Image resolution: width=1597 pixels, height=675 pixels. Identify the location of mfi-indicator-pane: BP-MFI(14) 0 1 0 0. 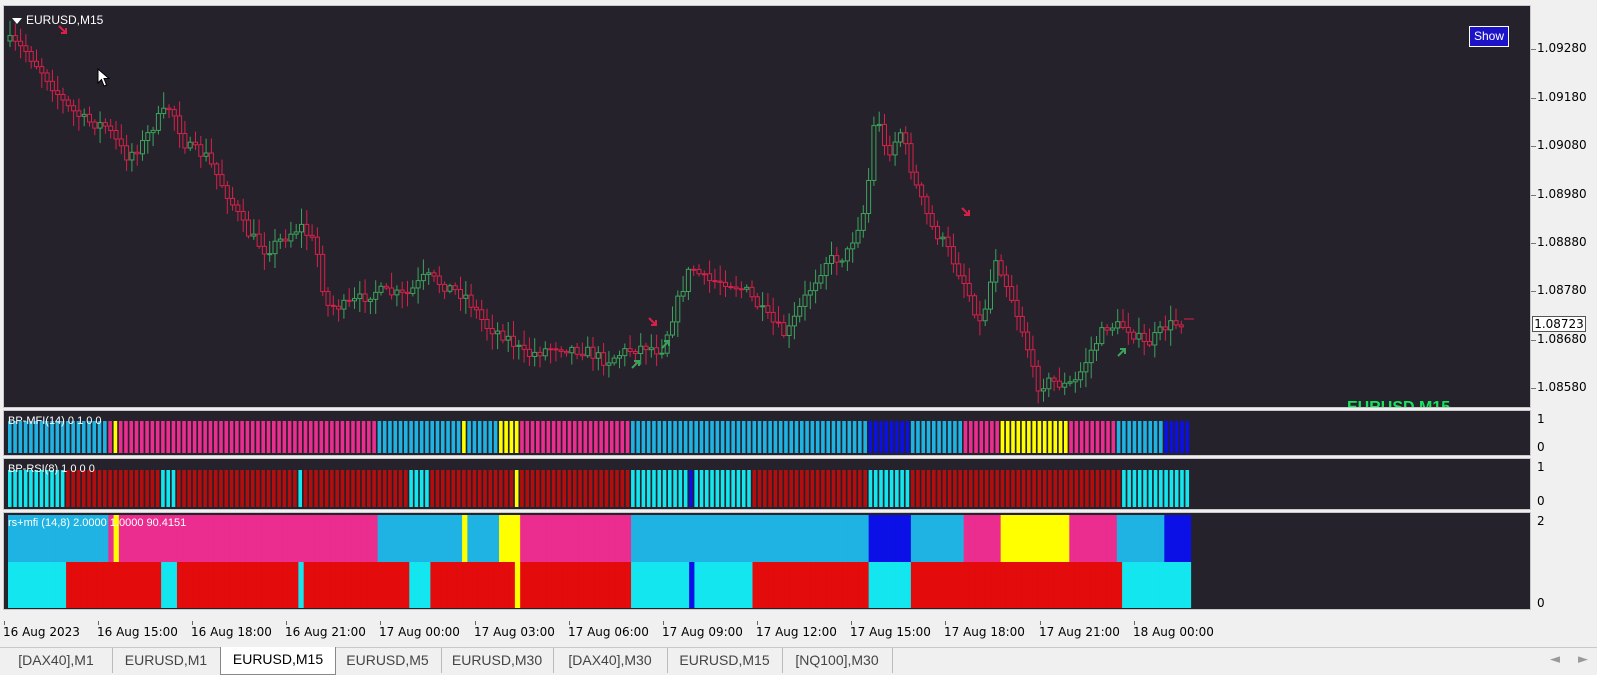
(767, 433).